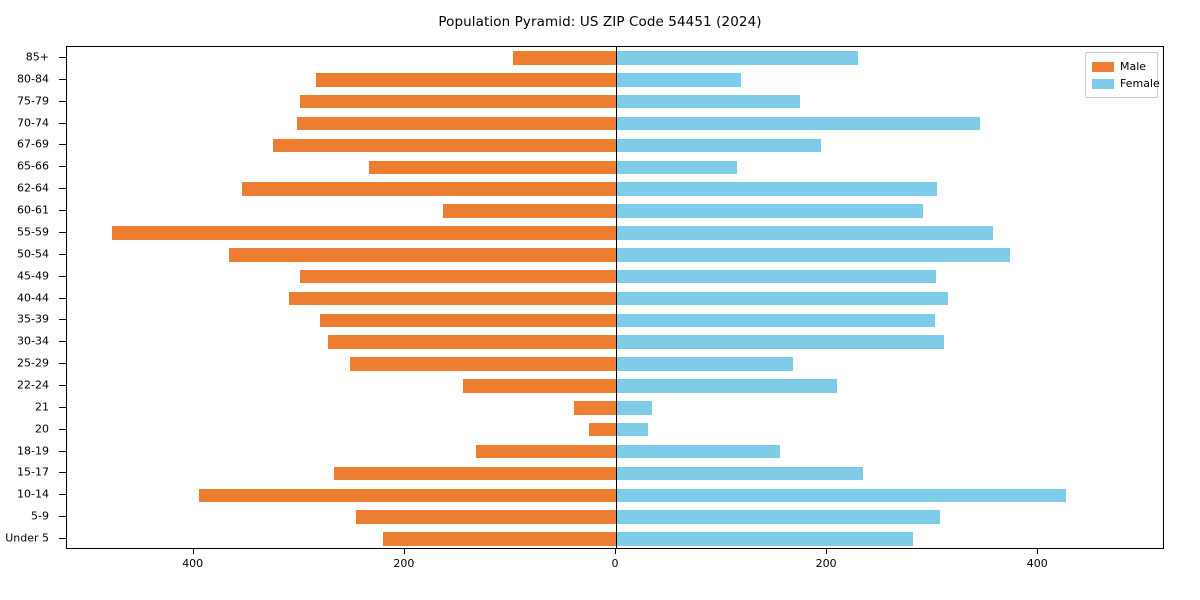 This screenshot has height=600, width=1200. Describe the element at coordinates (33, 494) in the screenshot. I see `y-axis-tick-label: 10-14` at that location.